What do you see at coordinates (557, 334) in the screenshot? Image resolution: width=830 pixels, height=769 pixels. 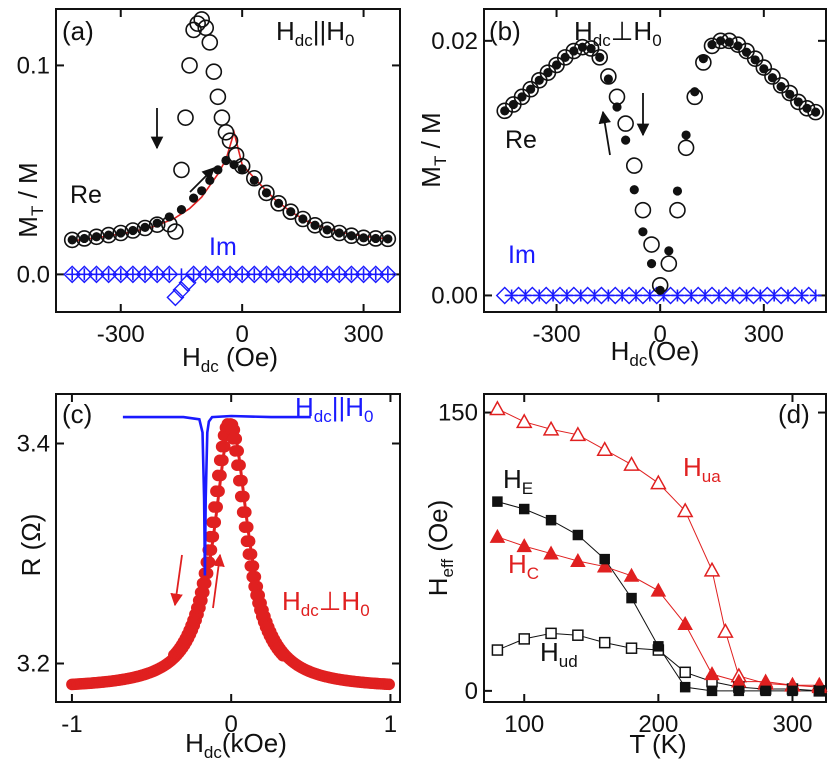 I see `x-tick-label: -300` at bounding box center [557, 334].